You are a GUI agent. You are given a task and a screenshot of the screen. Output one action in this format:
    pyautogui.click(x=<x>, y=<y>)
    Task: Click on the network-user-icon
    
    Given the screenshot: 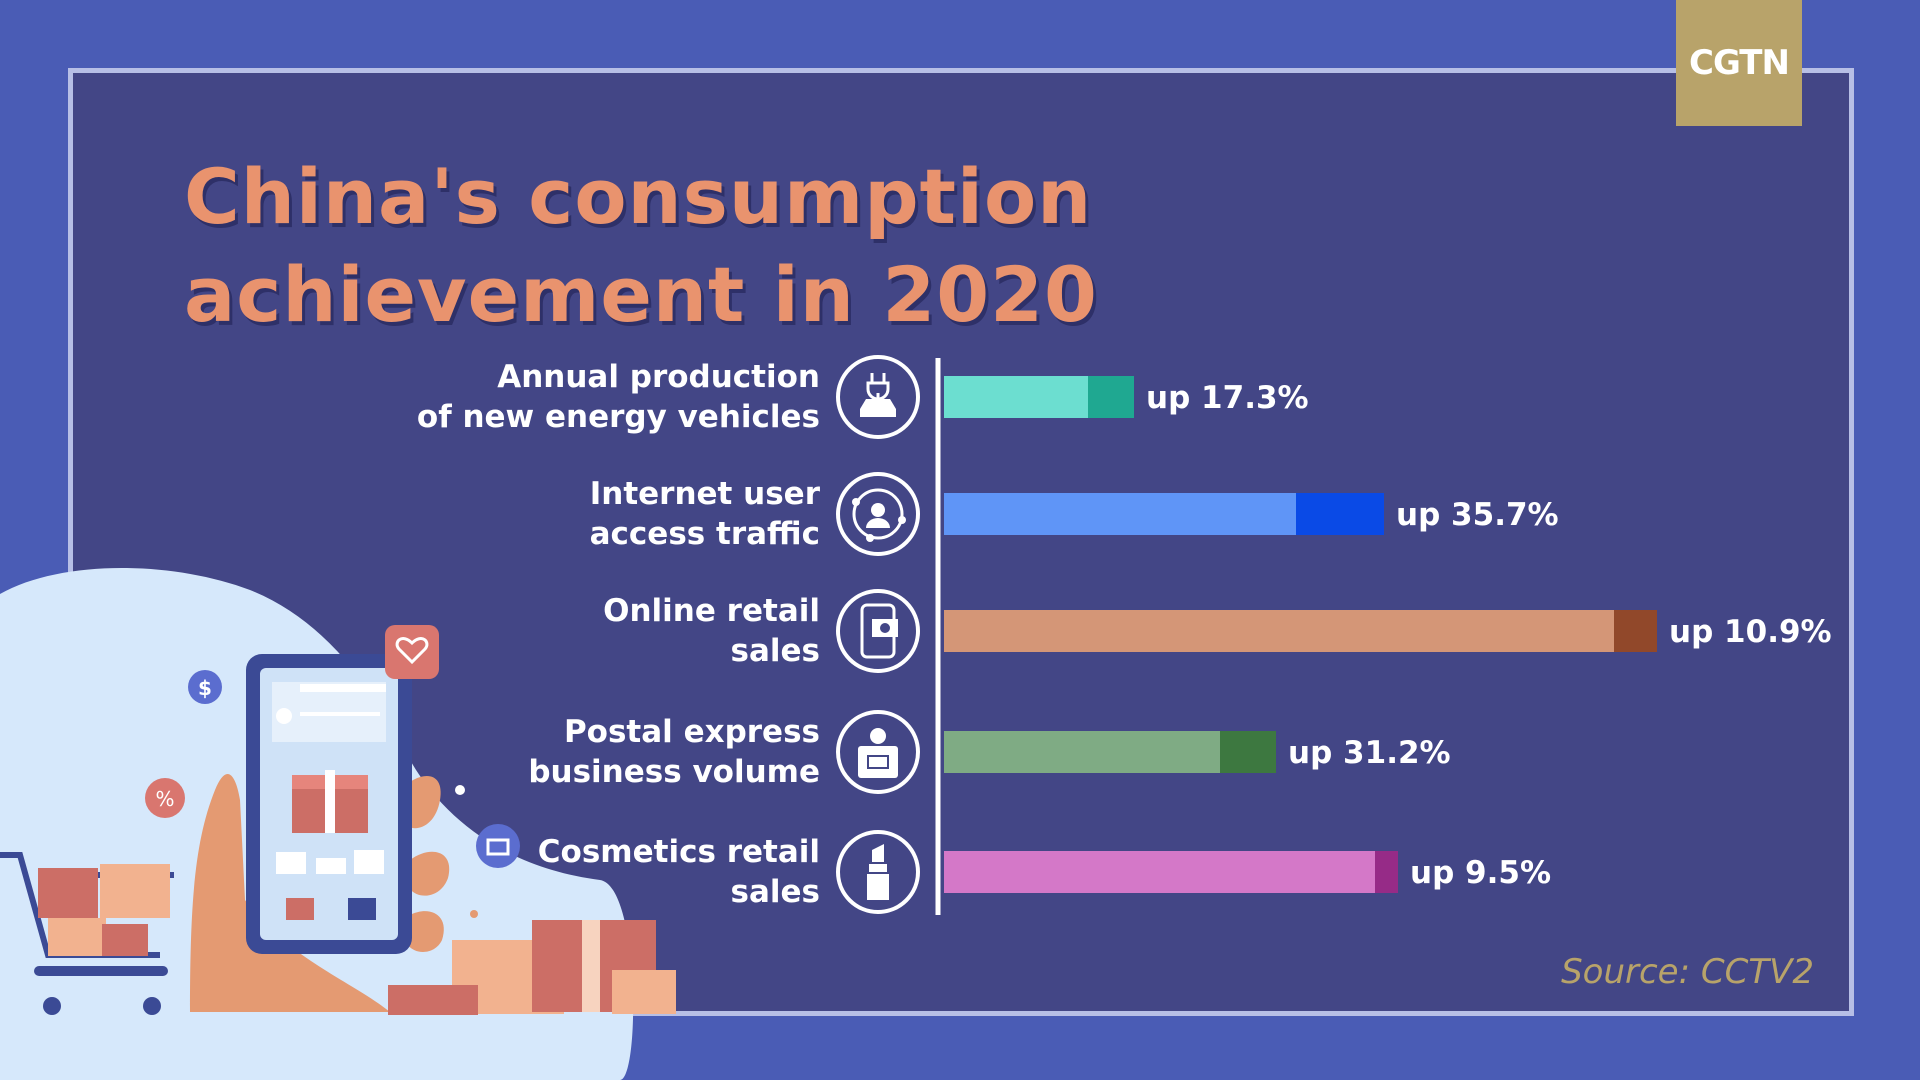 What is the action you would take?
    pyautogui.click(x=878, y=514)
    